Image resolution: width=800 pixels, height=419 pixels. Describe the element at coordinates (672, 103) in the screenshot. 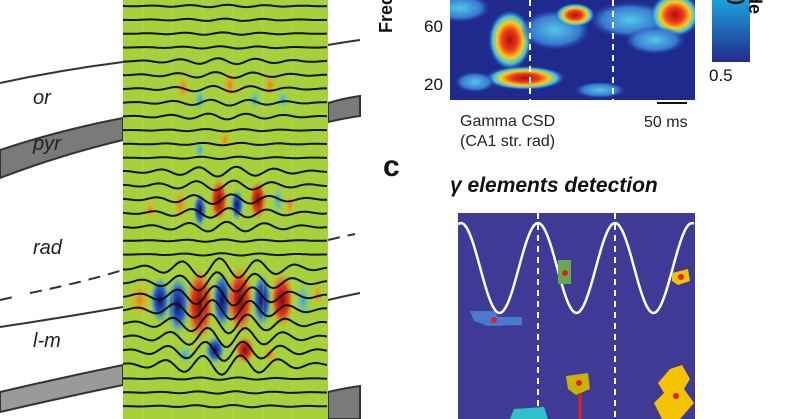

I see `panel-b-scalebar` at that location.